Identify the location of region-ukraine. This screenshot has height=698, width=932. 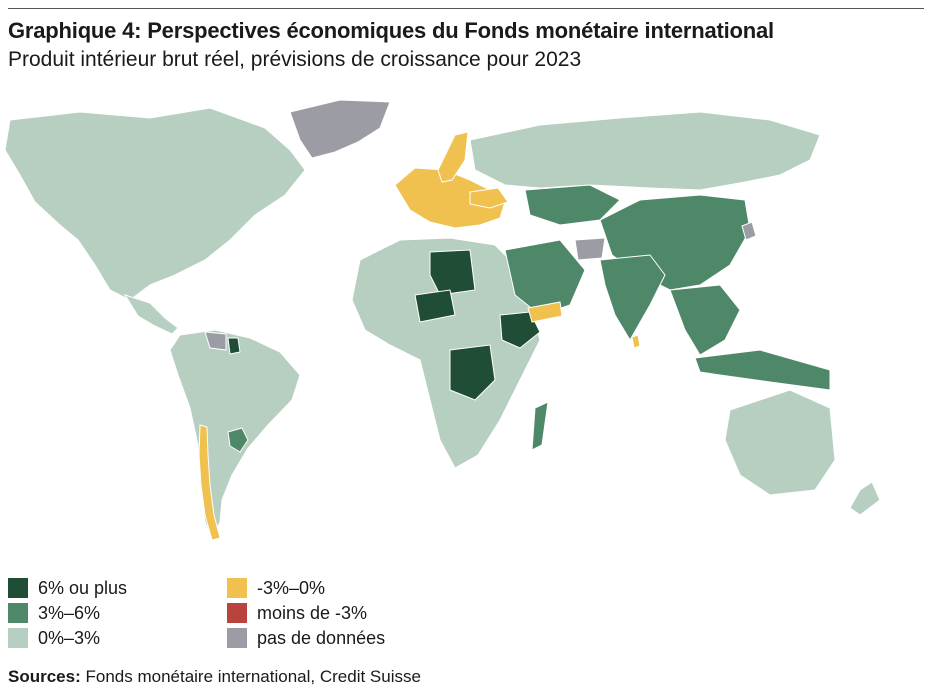
(489, 198).